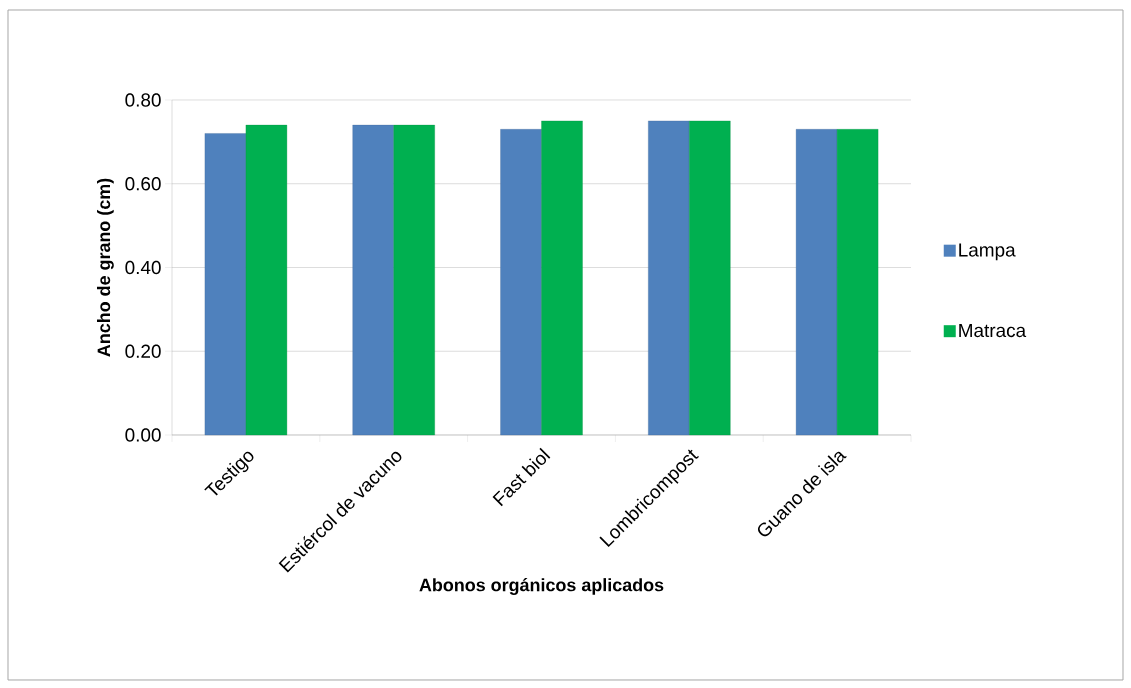  What do you see at coordinates (521, 477) in the screenshot?
I see `x-tick-label: Fast biol` at bounding box center [521, 477].